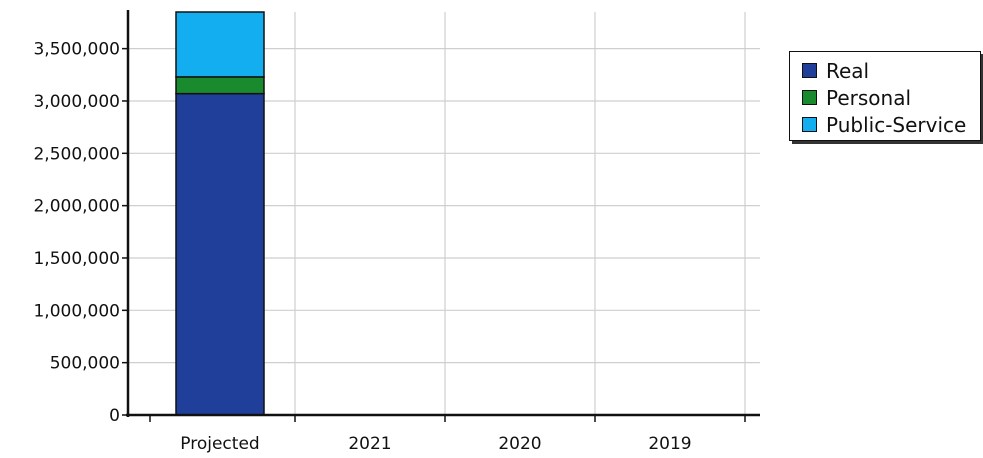 The height and width of the screenshot is (458, 983). I want to click on y-tick-label: 1,500,000, so click(76, 259).